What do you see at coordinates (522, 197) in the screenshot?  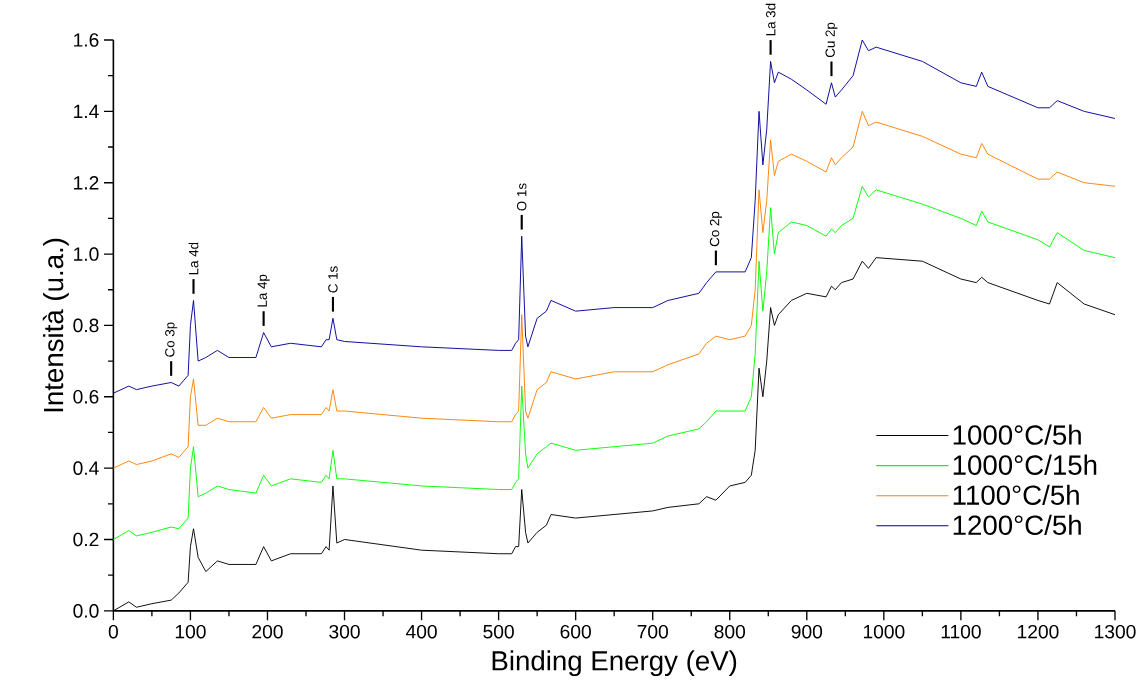 I see `annotation: O 1s` at bounding box center [522, 197].